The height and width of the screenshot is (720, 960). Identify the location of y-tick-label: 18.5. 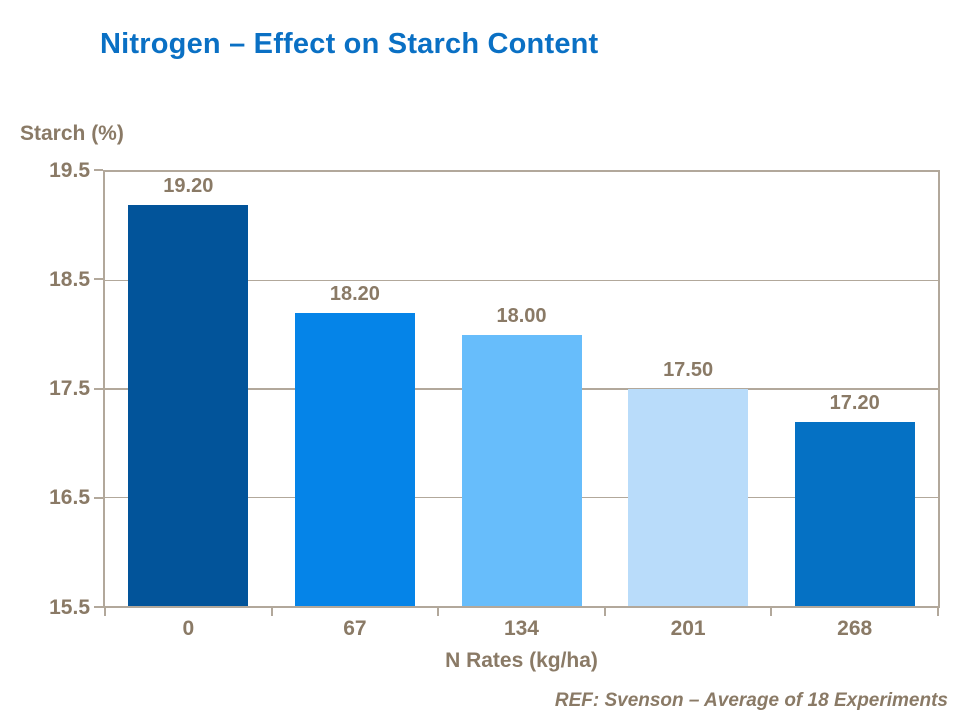
(69, 279).